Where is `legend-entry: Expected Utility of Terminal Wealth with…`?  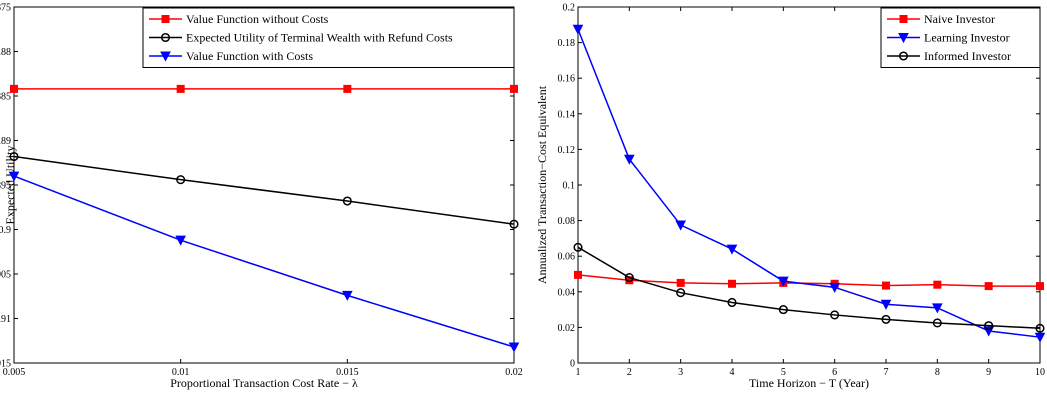 legend-entry: Expected Utility of Terminal Wealth with… is located at coordinates (319, 38).